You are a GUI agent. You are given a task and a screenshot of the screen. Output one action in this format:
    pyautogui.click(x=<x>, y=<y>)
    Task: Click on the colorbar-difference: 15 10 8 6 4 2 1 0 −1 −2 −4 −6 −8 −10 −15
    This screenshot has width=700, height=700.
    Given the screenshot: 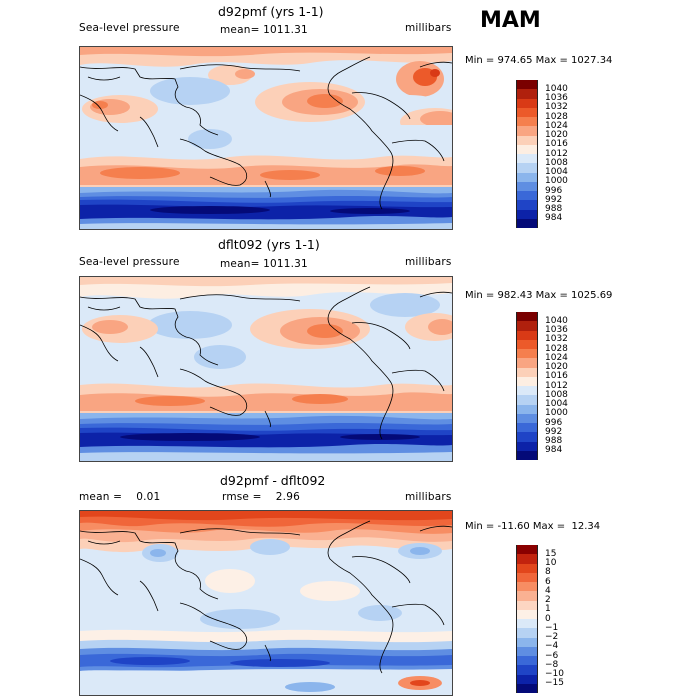 What is the action you would take?
    pyautogui.click(x=540, y=619)
    